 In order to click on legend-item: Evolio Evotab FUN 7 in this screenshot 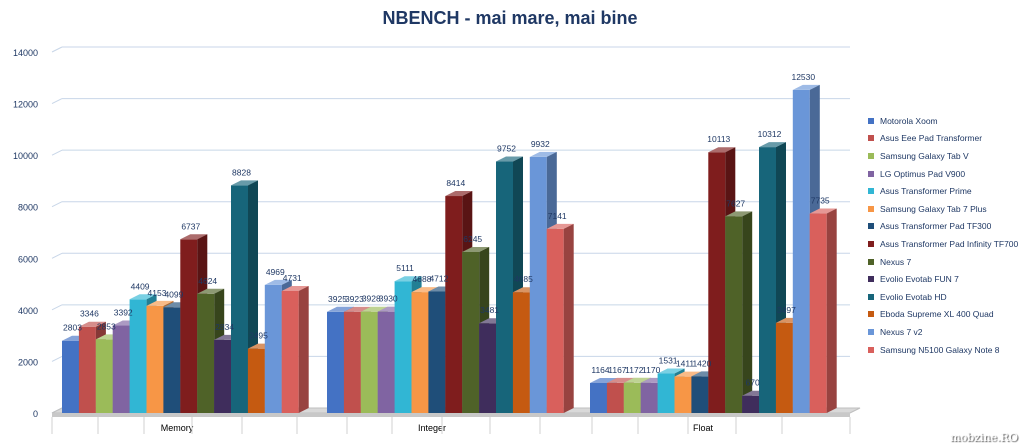, I will do `click(946, 279)`.